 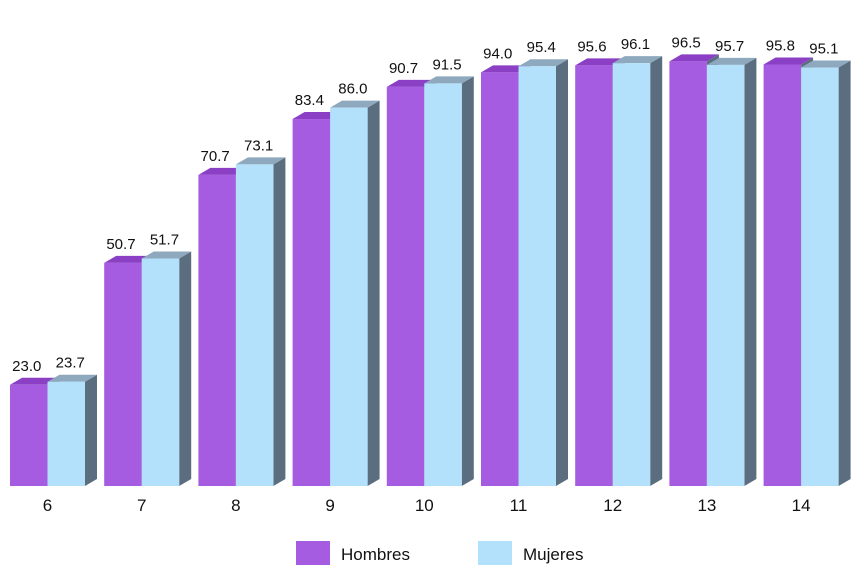 What do you see at coordinates (309, 100) in the screenshot?
I see `value-label-hombres-9: 83.4` at bounding box center [309, 100].